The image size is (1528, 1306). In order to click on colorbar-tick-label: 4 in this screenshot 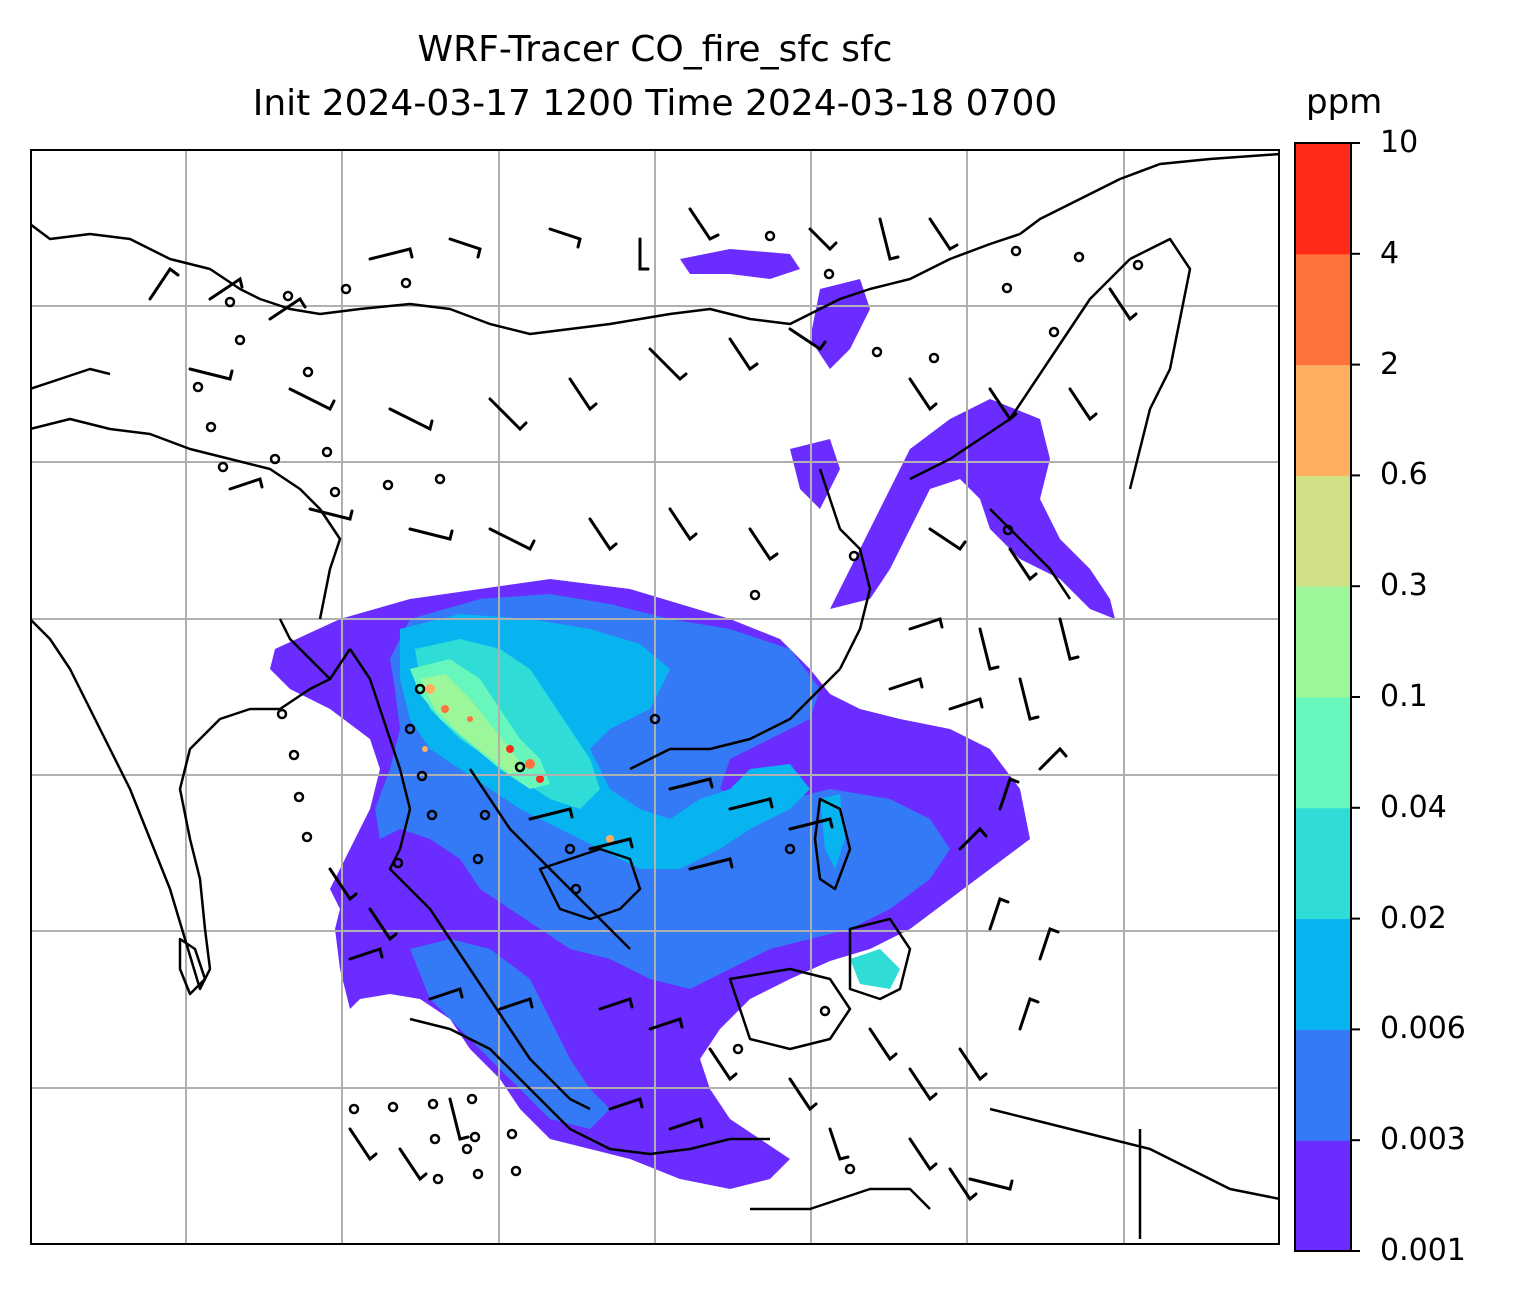, I will do `click(1390, 253)`.